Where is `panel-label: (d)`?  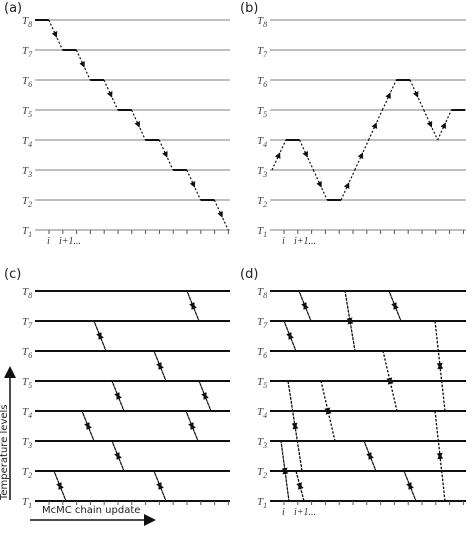
panel-label: (d) is located at coordinates (249, 274).